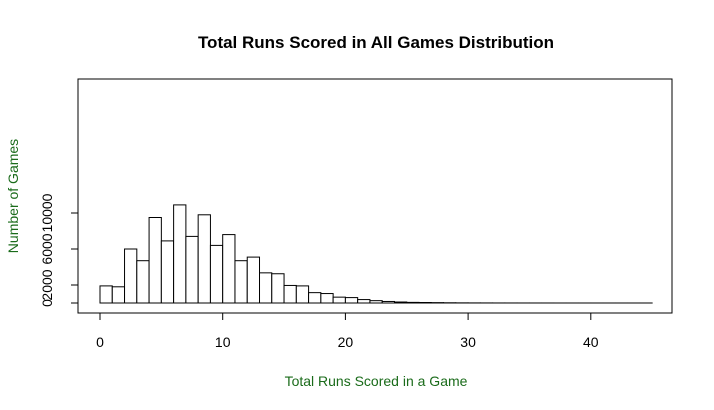  Describe the element at coordinates (591, 342) in the screenshot. I see `x-tick-label: 40` at that location.